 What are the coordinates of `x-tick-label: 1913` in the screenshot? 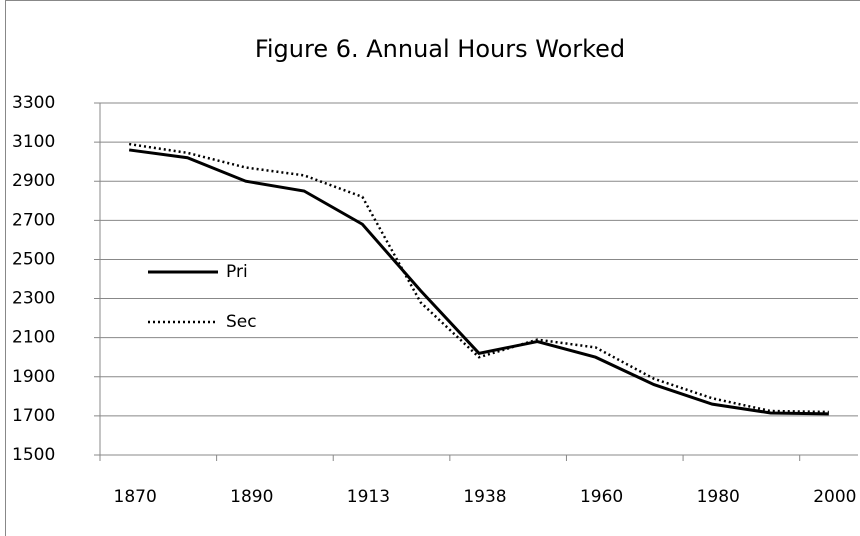 It's located at (368, 497).